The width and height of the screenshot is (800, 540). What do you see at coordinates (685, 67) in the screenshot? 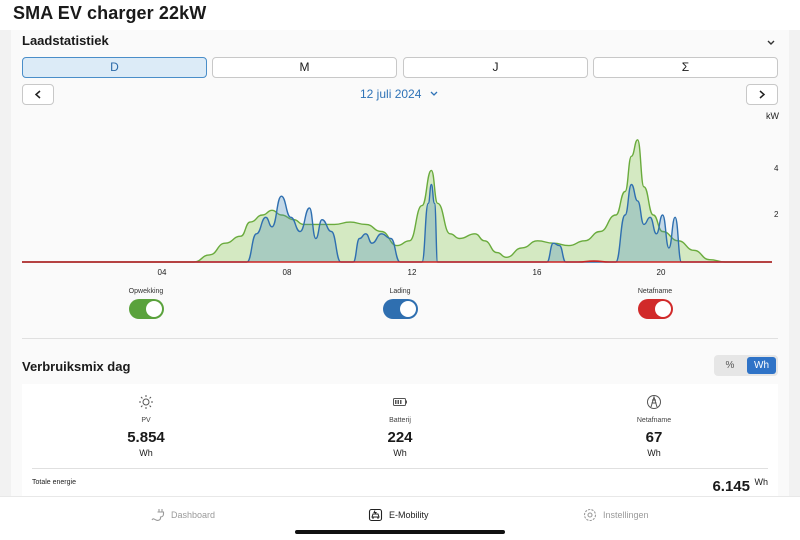
I see `period-tab-total: Σ` at bounding box center [685, 67].